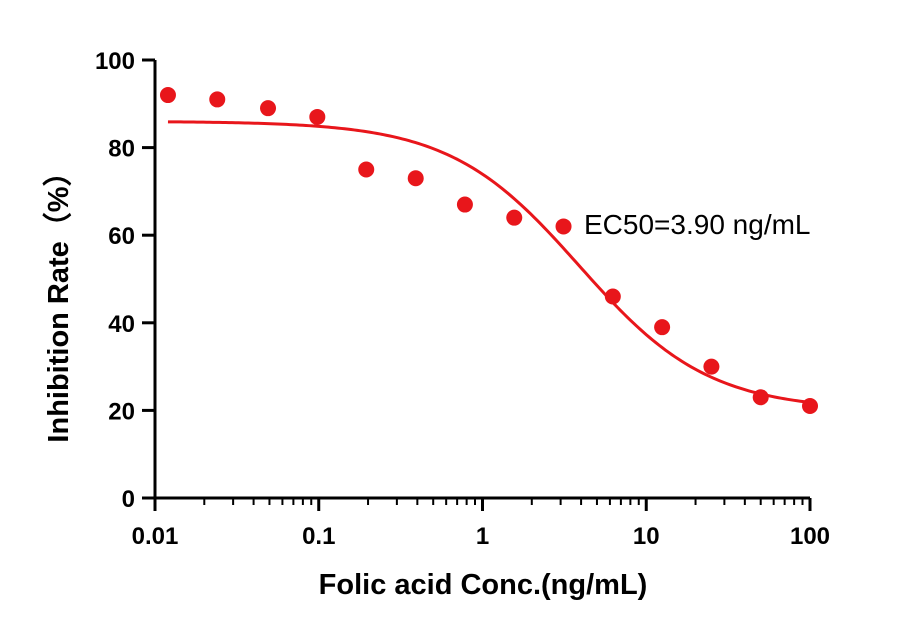  I want to click on x-tick-label: 0.1, so click(318, 536).